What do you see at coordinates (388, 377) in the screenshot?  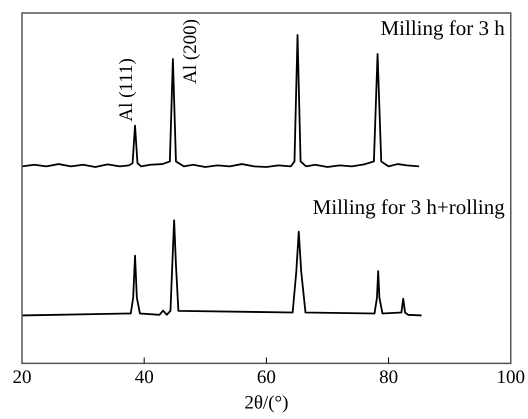 I see `x-tick-label: 80` at bounding box center [388, 377].